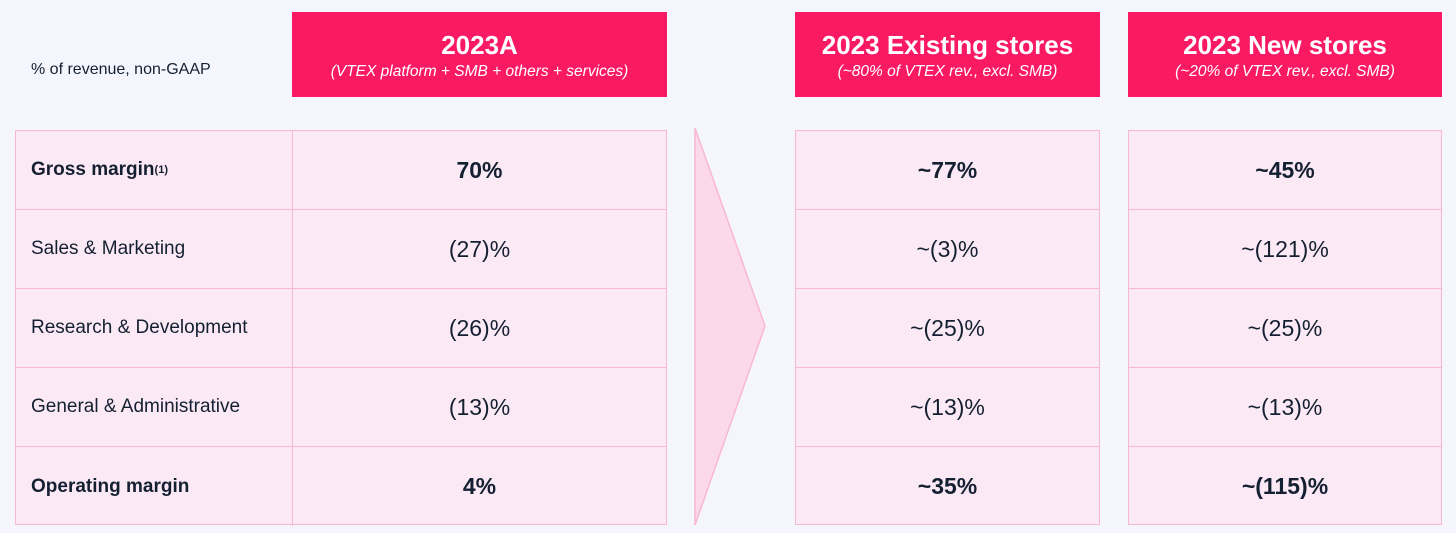  What do you see at coordinates (479, 327) in the screenshot?
I see `value-2023a: (26)%` at bounding box center [479, 327].